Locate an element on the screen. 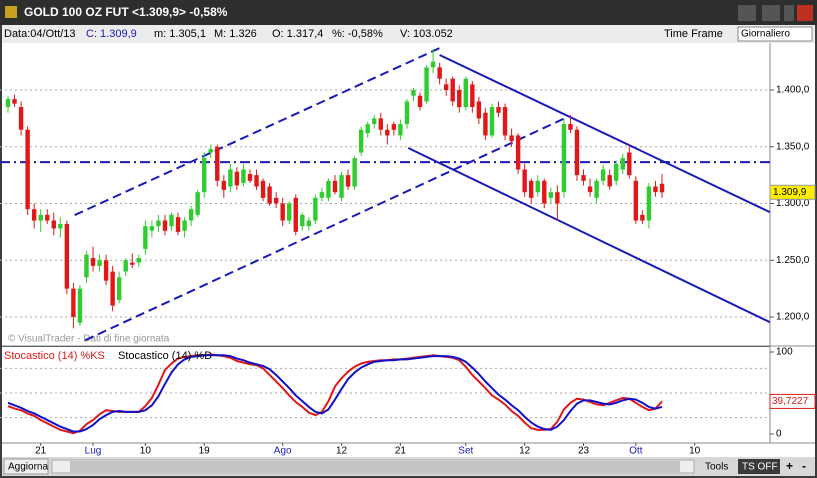 The width and height of the screenshot is (817, 478). ts-button is located at coordinates (759, 466).